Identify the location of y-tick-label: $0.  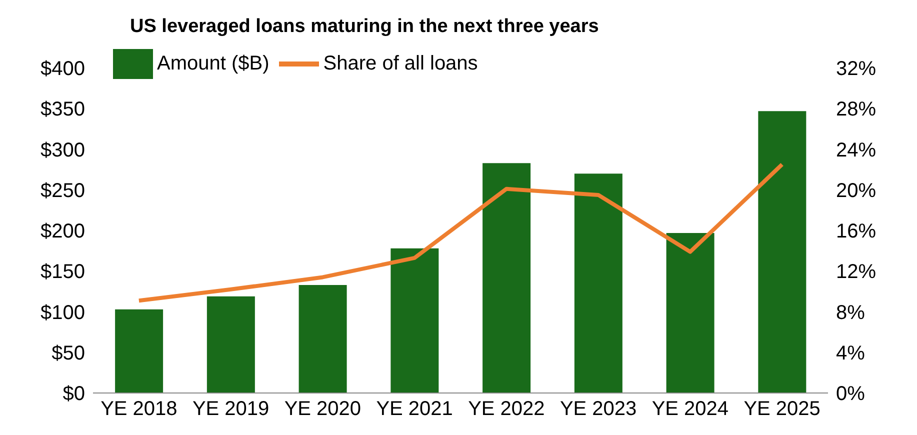
(73, 394).